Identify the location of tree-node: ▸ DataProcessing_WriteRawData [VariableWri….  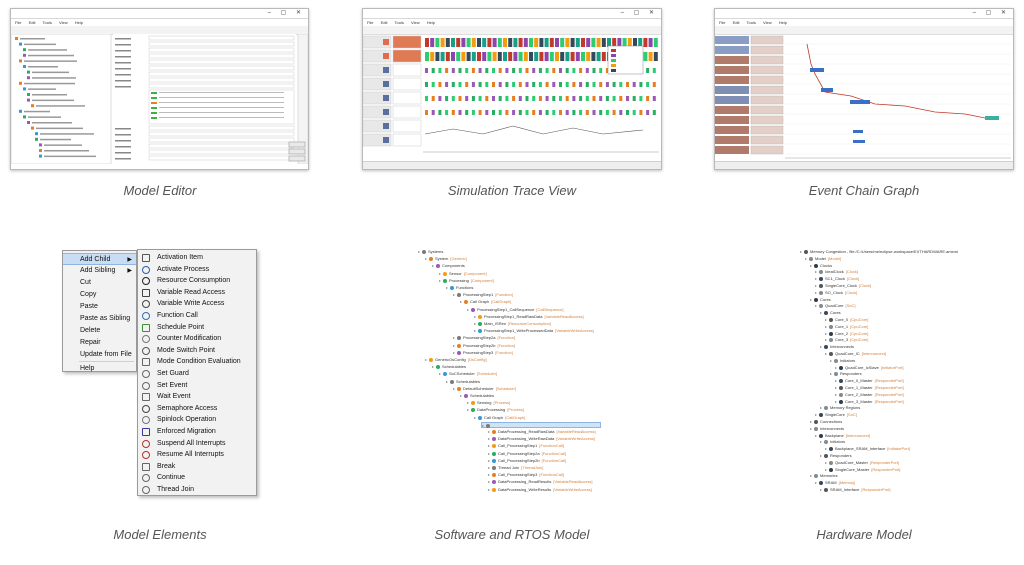
(541, 439).